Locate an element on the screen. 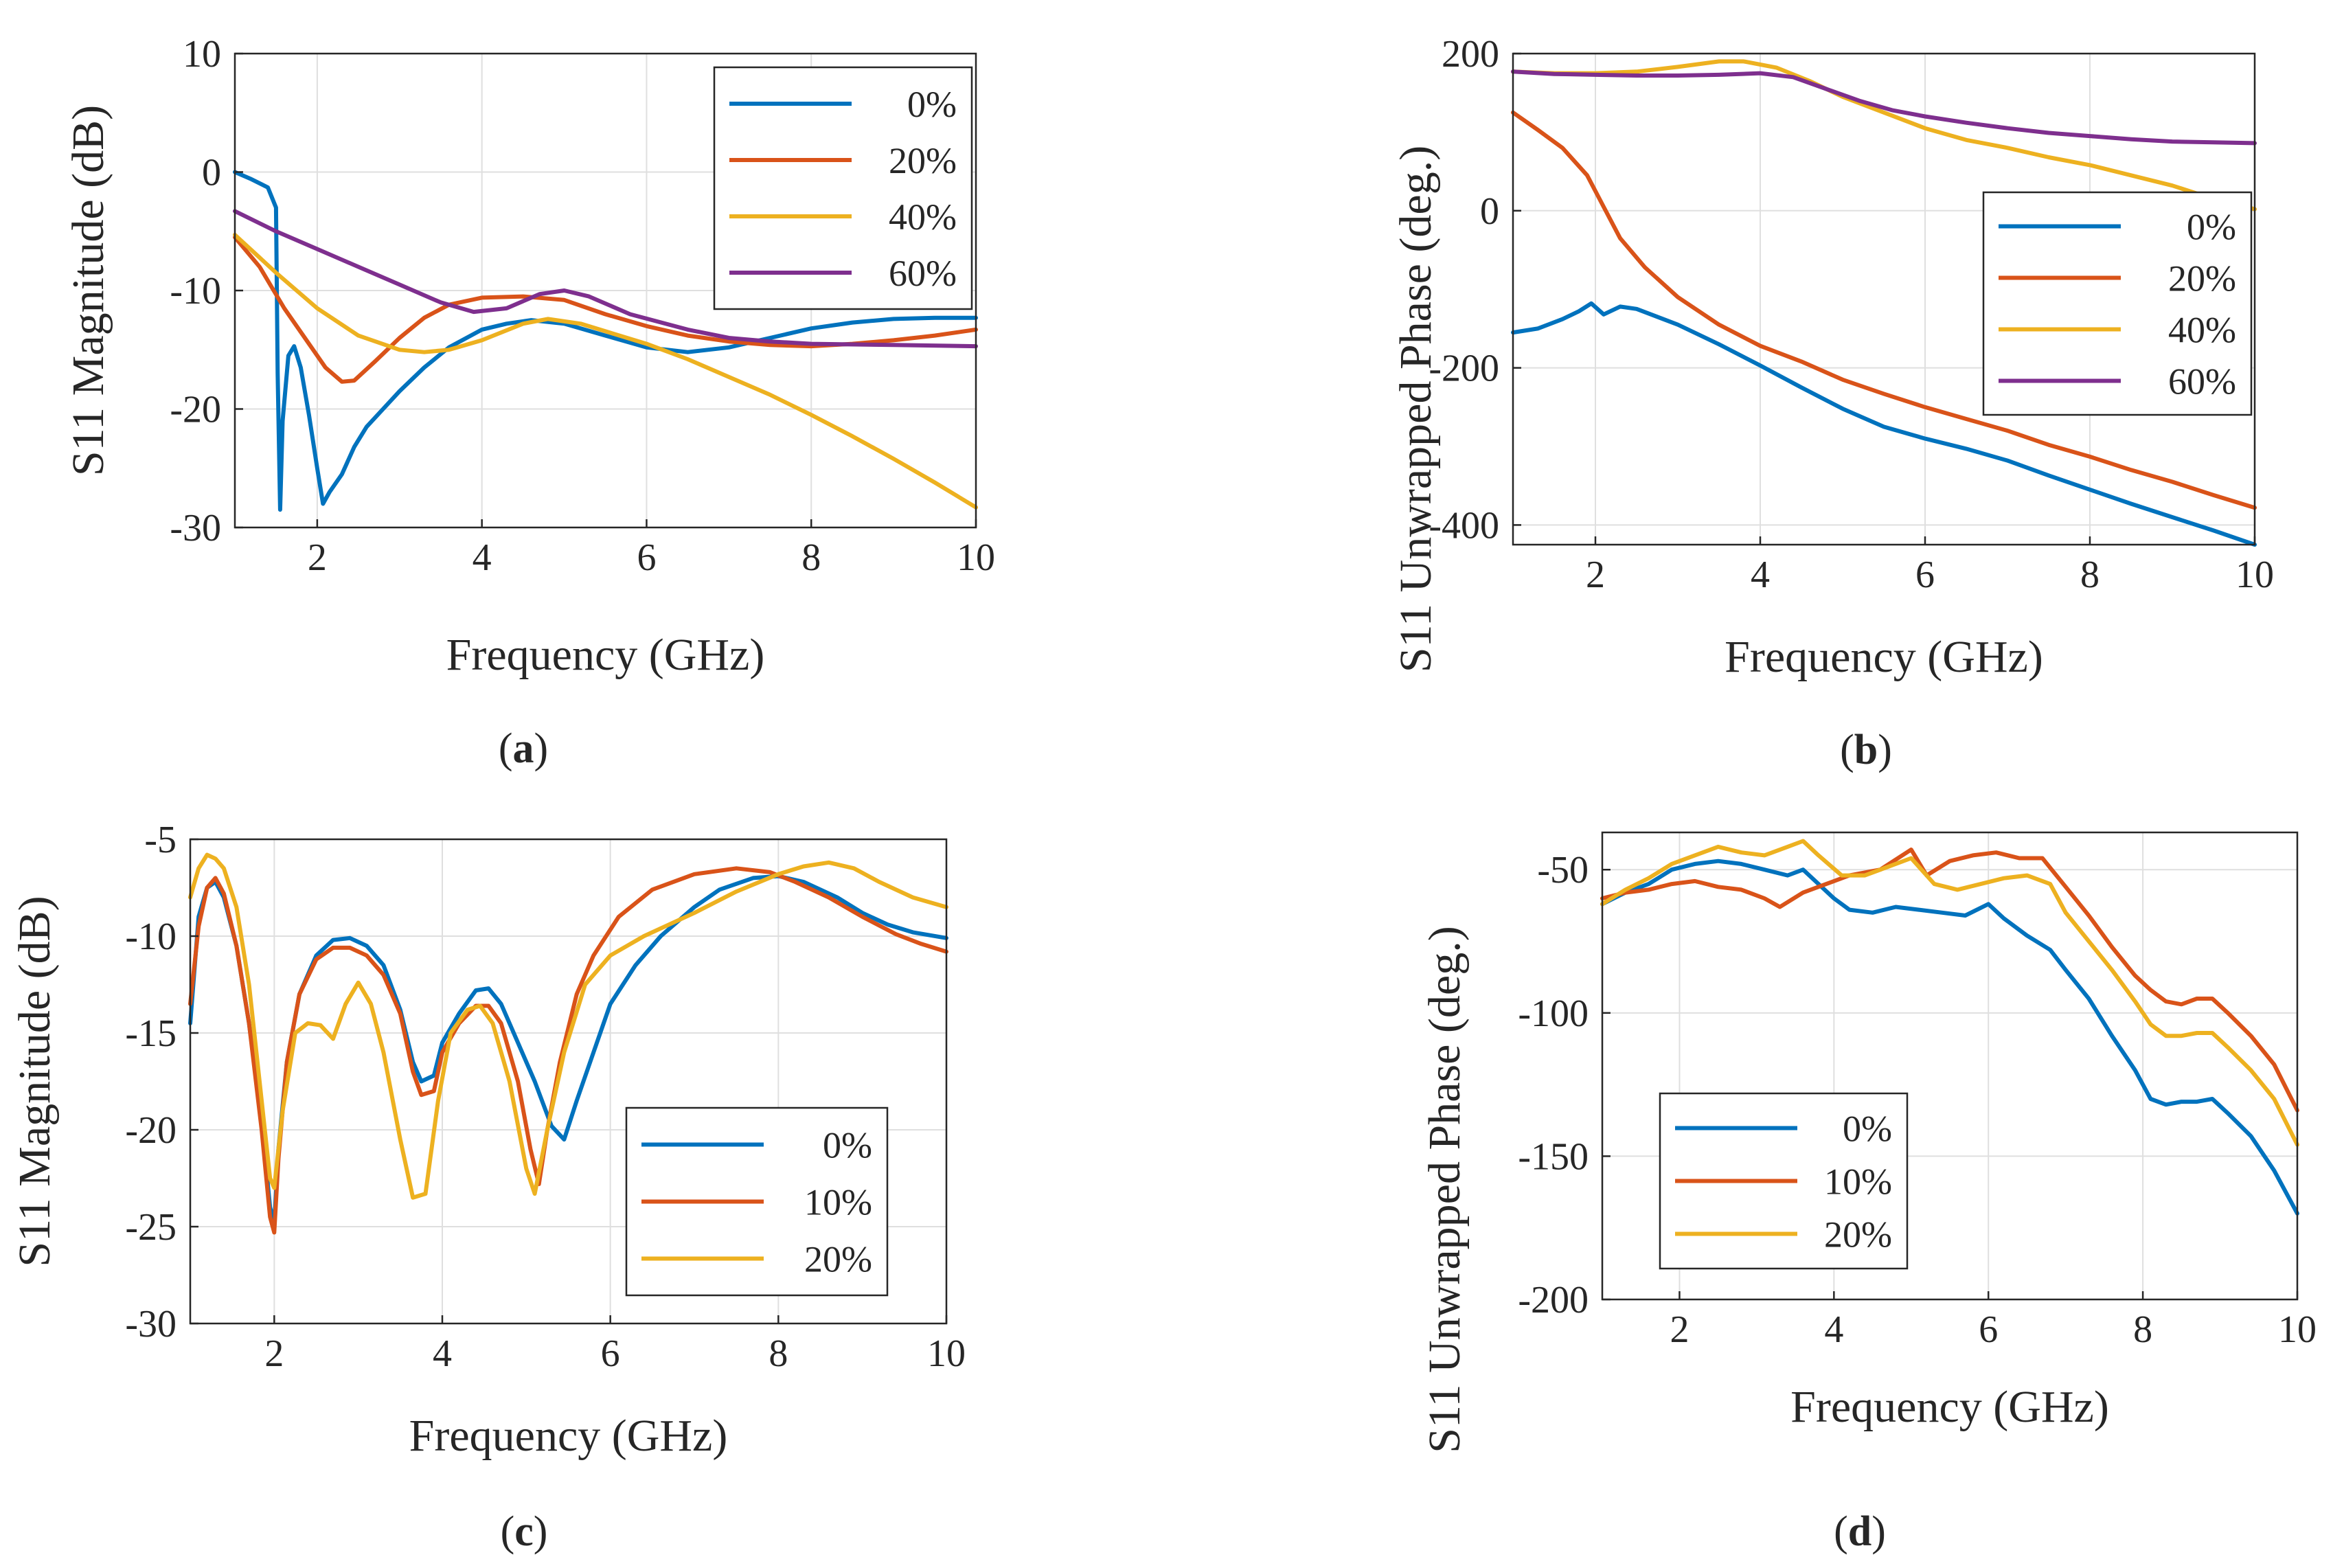 This screenshot has height=1568, width=2344. caption-letter-b: b is located at coordinates (1866, 750).